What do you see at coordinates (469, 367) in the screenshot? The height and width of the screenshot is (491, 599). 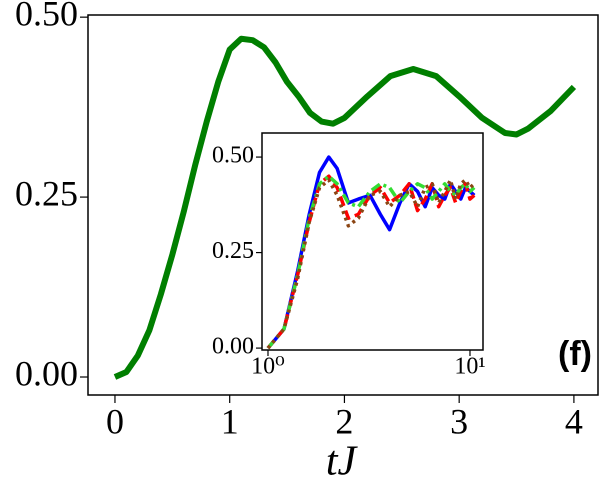 I see `x-tick-label: 10¹` at bounding box center [469, 367].